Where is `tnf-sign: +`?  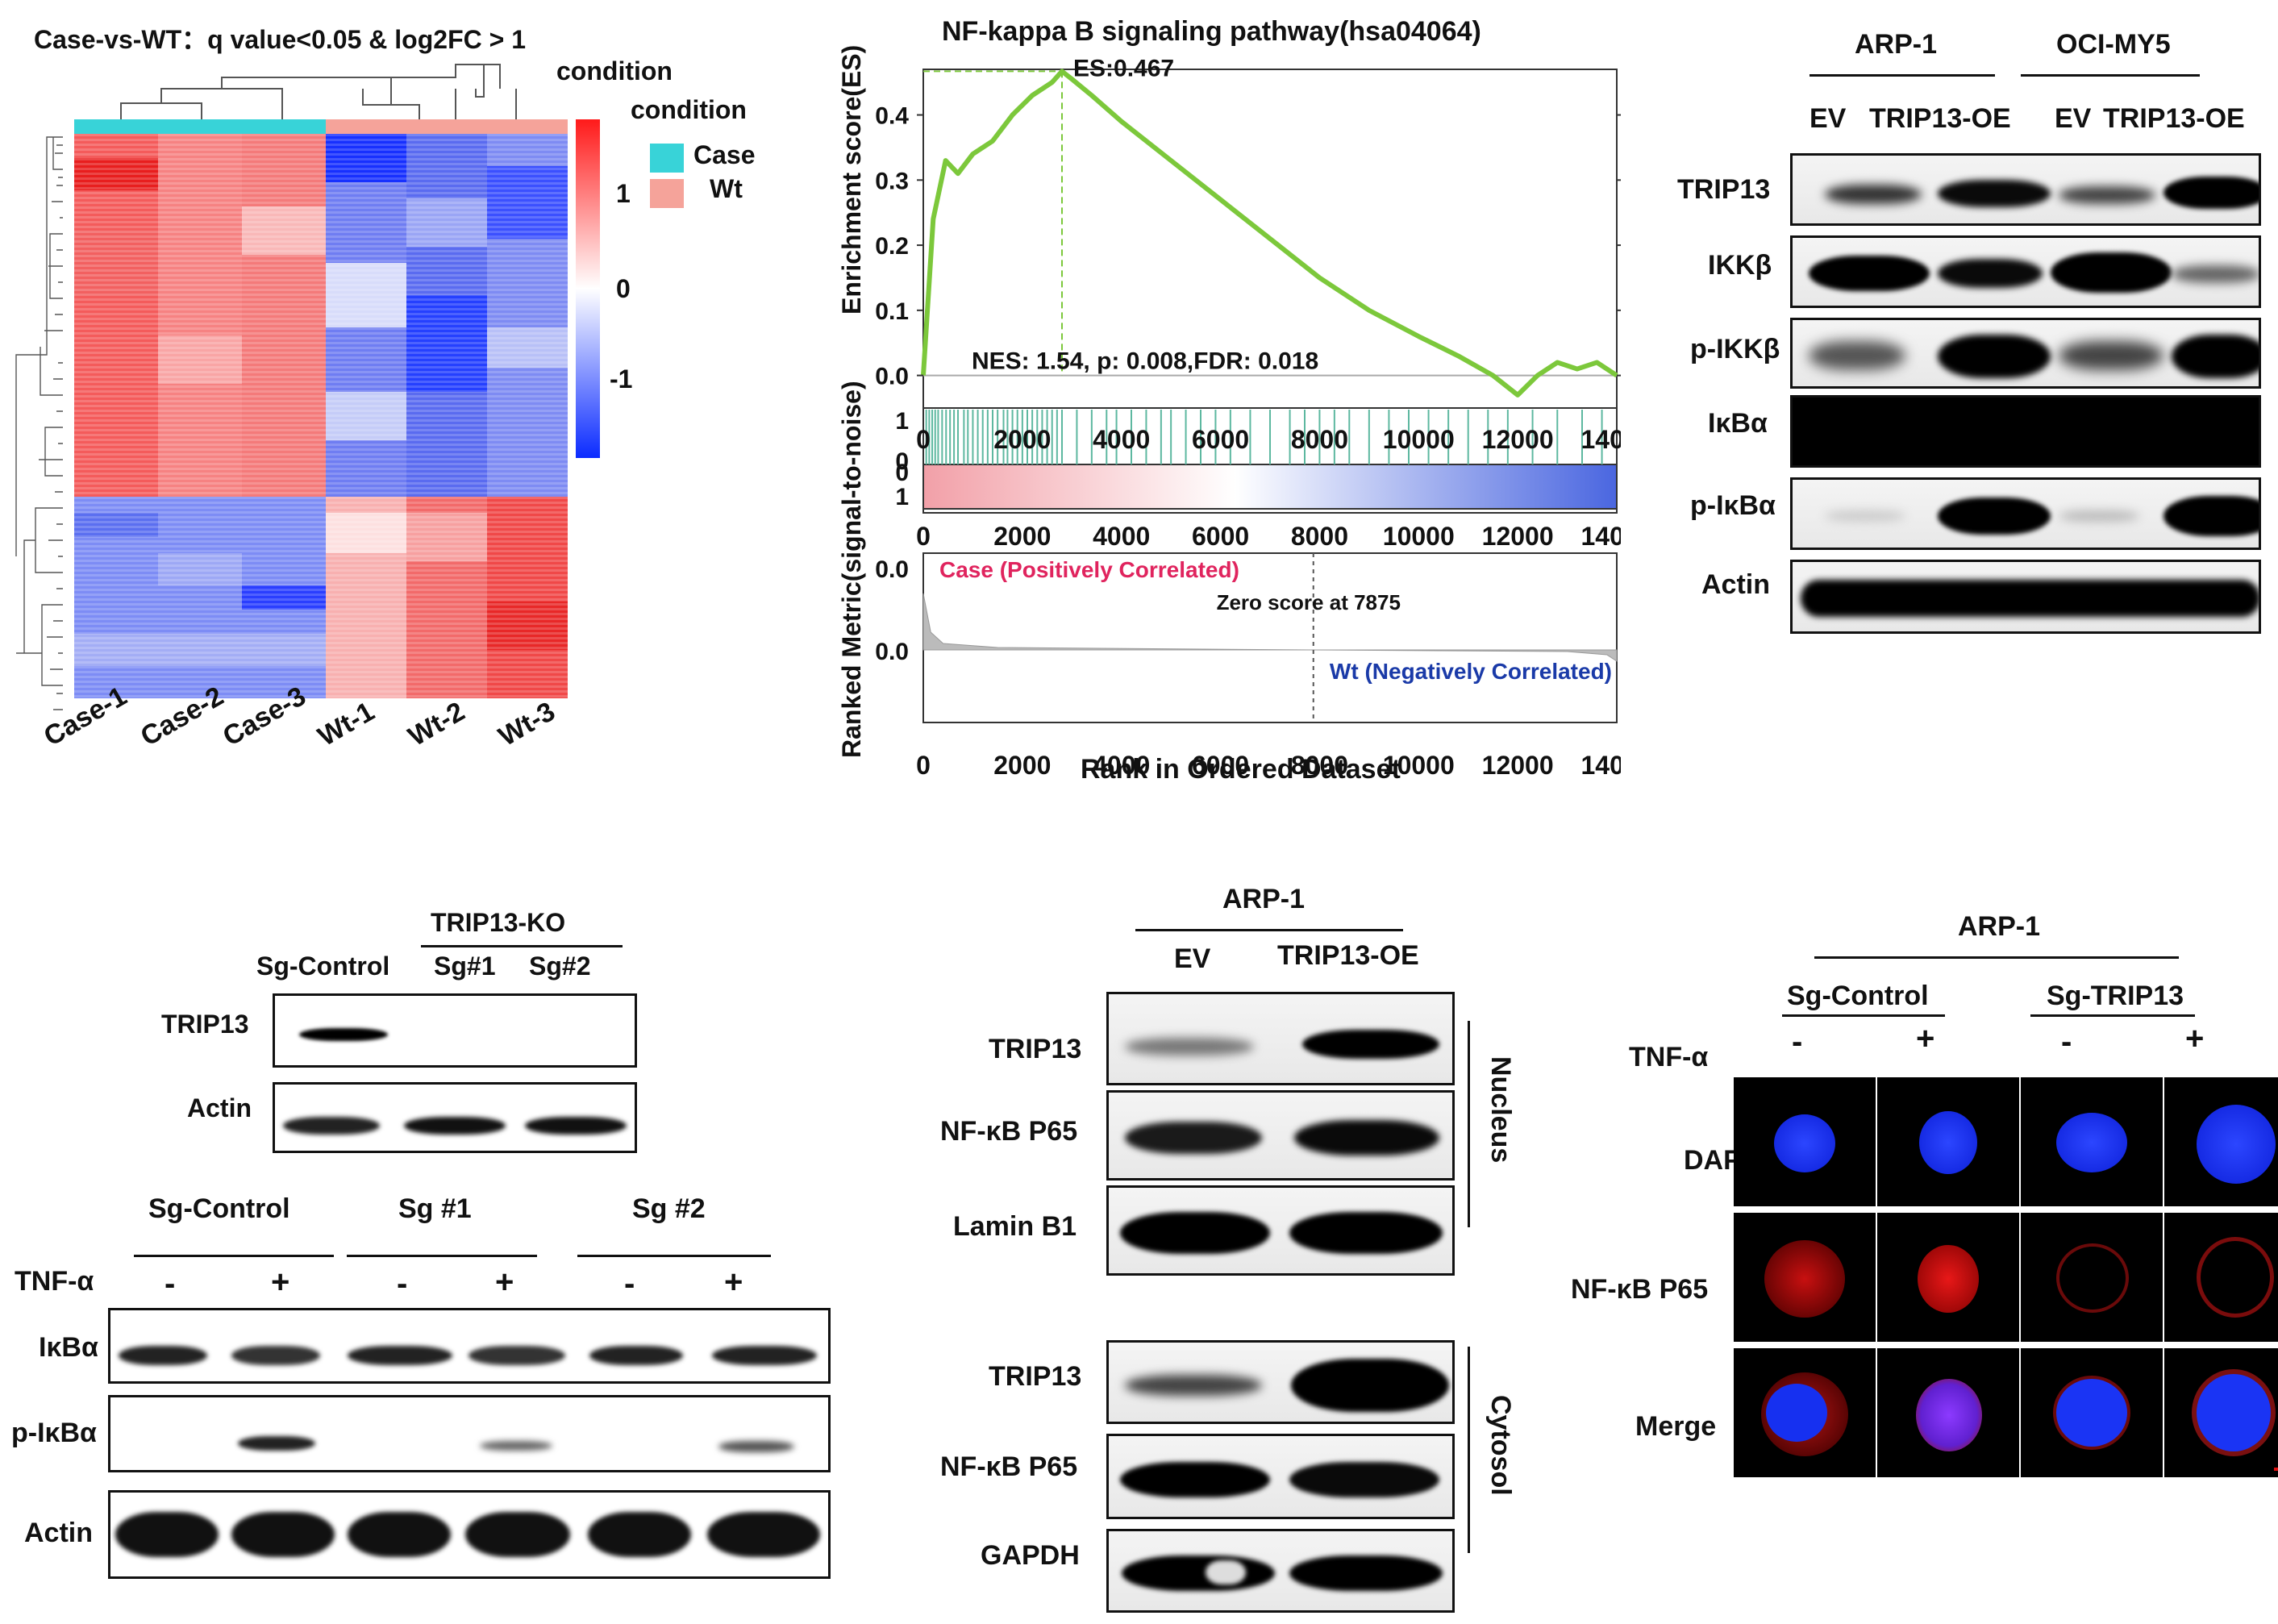
tnf-sign: + is located at coordinates (504, 1282).